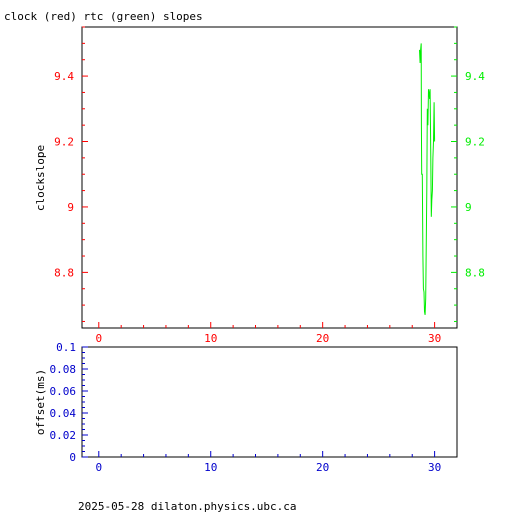 This screenshot has width=512, height=512. I want to click on slopes-x-tick-label: 10, so click(210, 338).